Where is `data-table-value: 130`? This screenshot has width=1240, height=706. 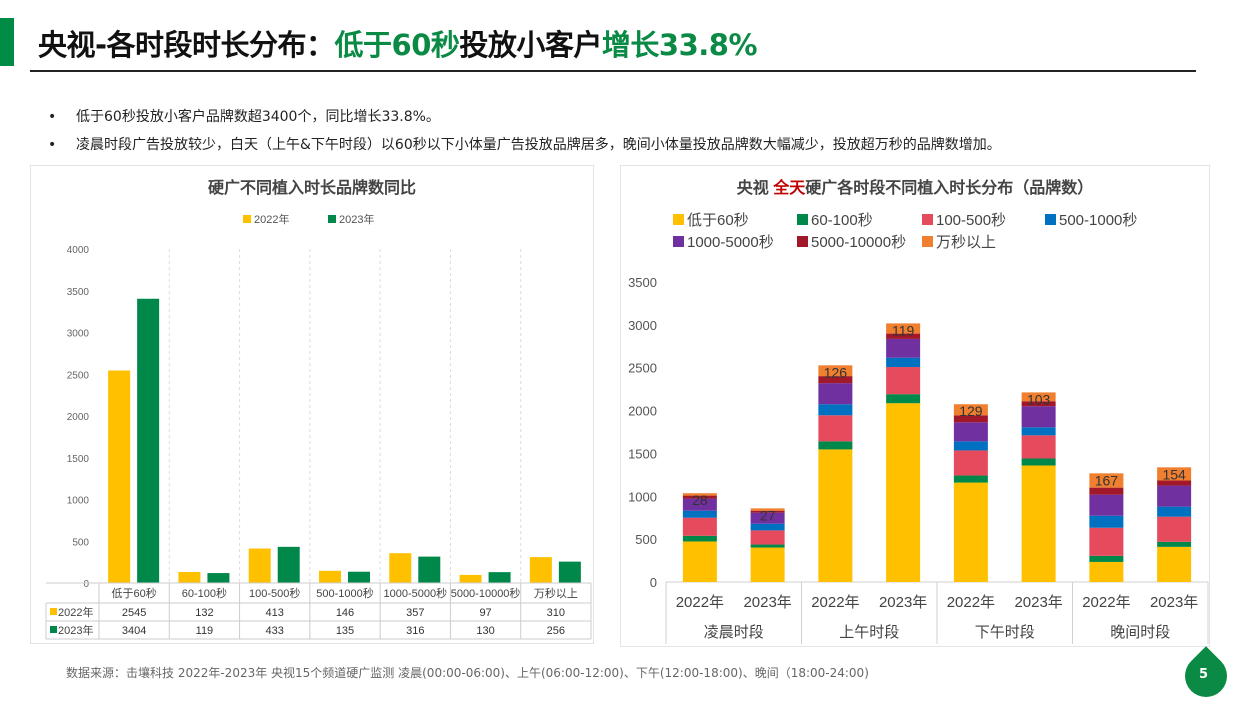
data-table-value: 130 is located at coordinates (485, 631).